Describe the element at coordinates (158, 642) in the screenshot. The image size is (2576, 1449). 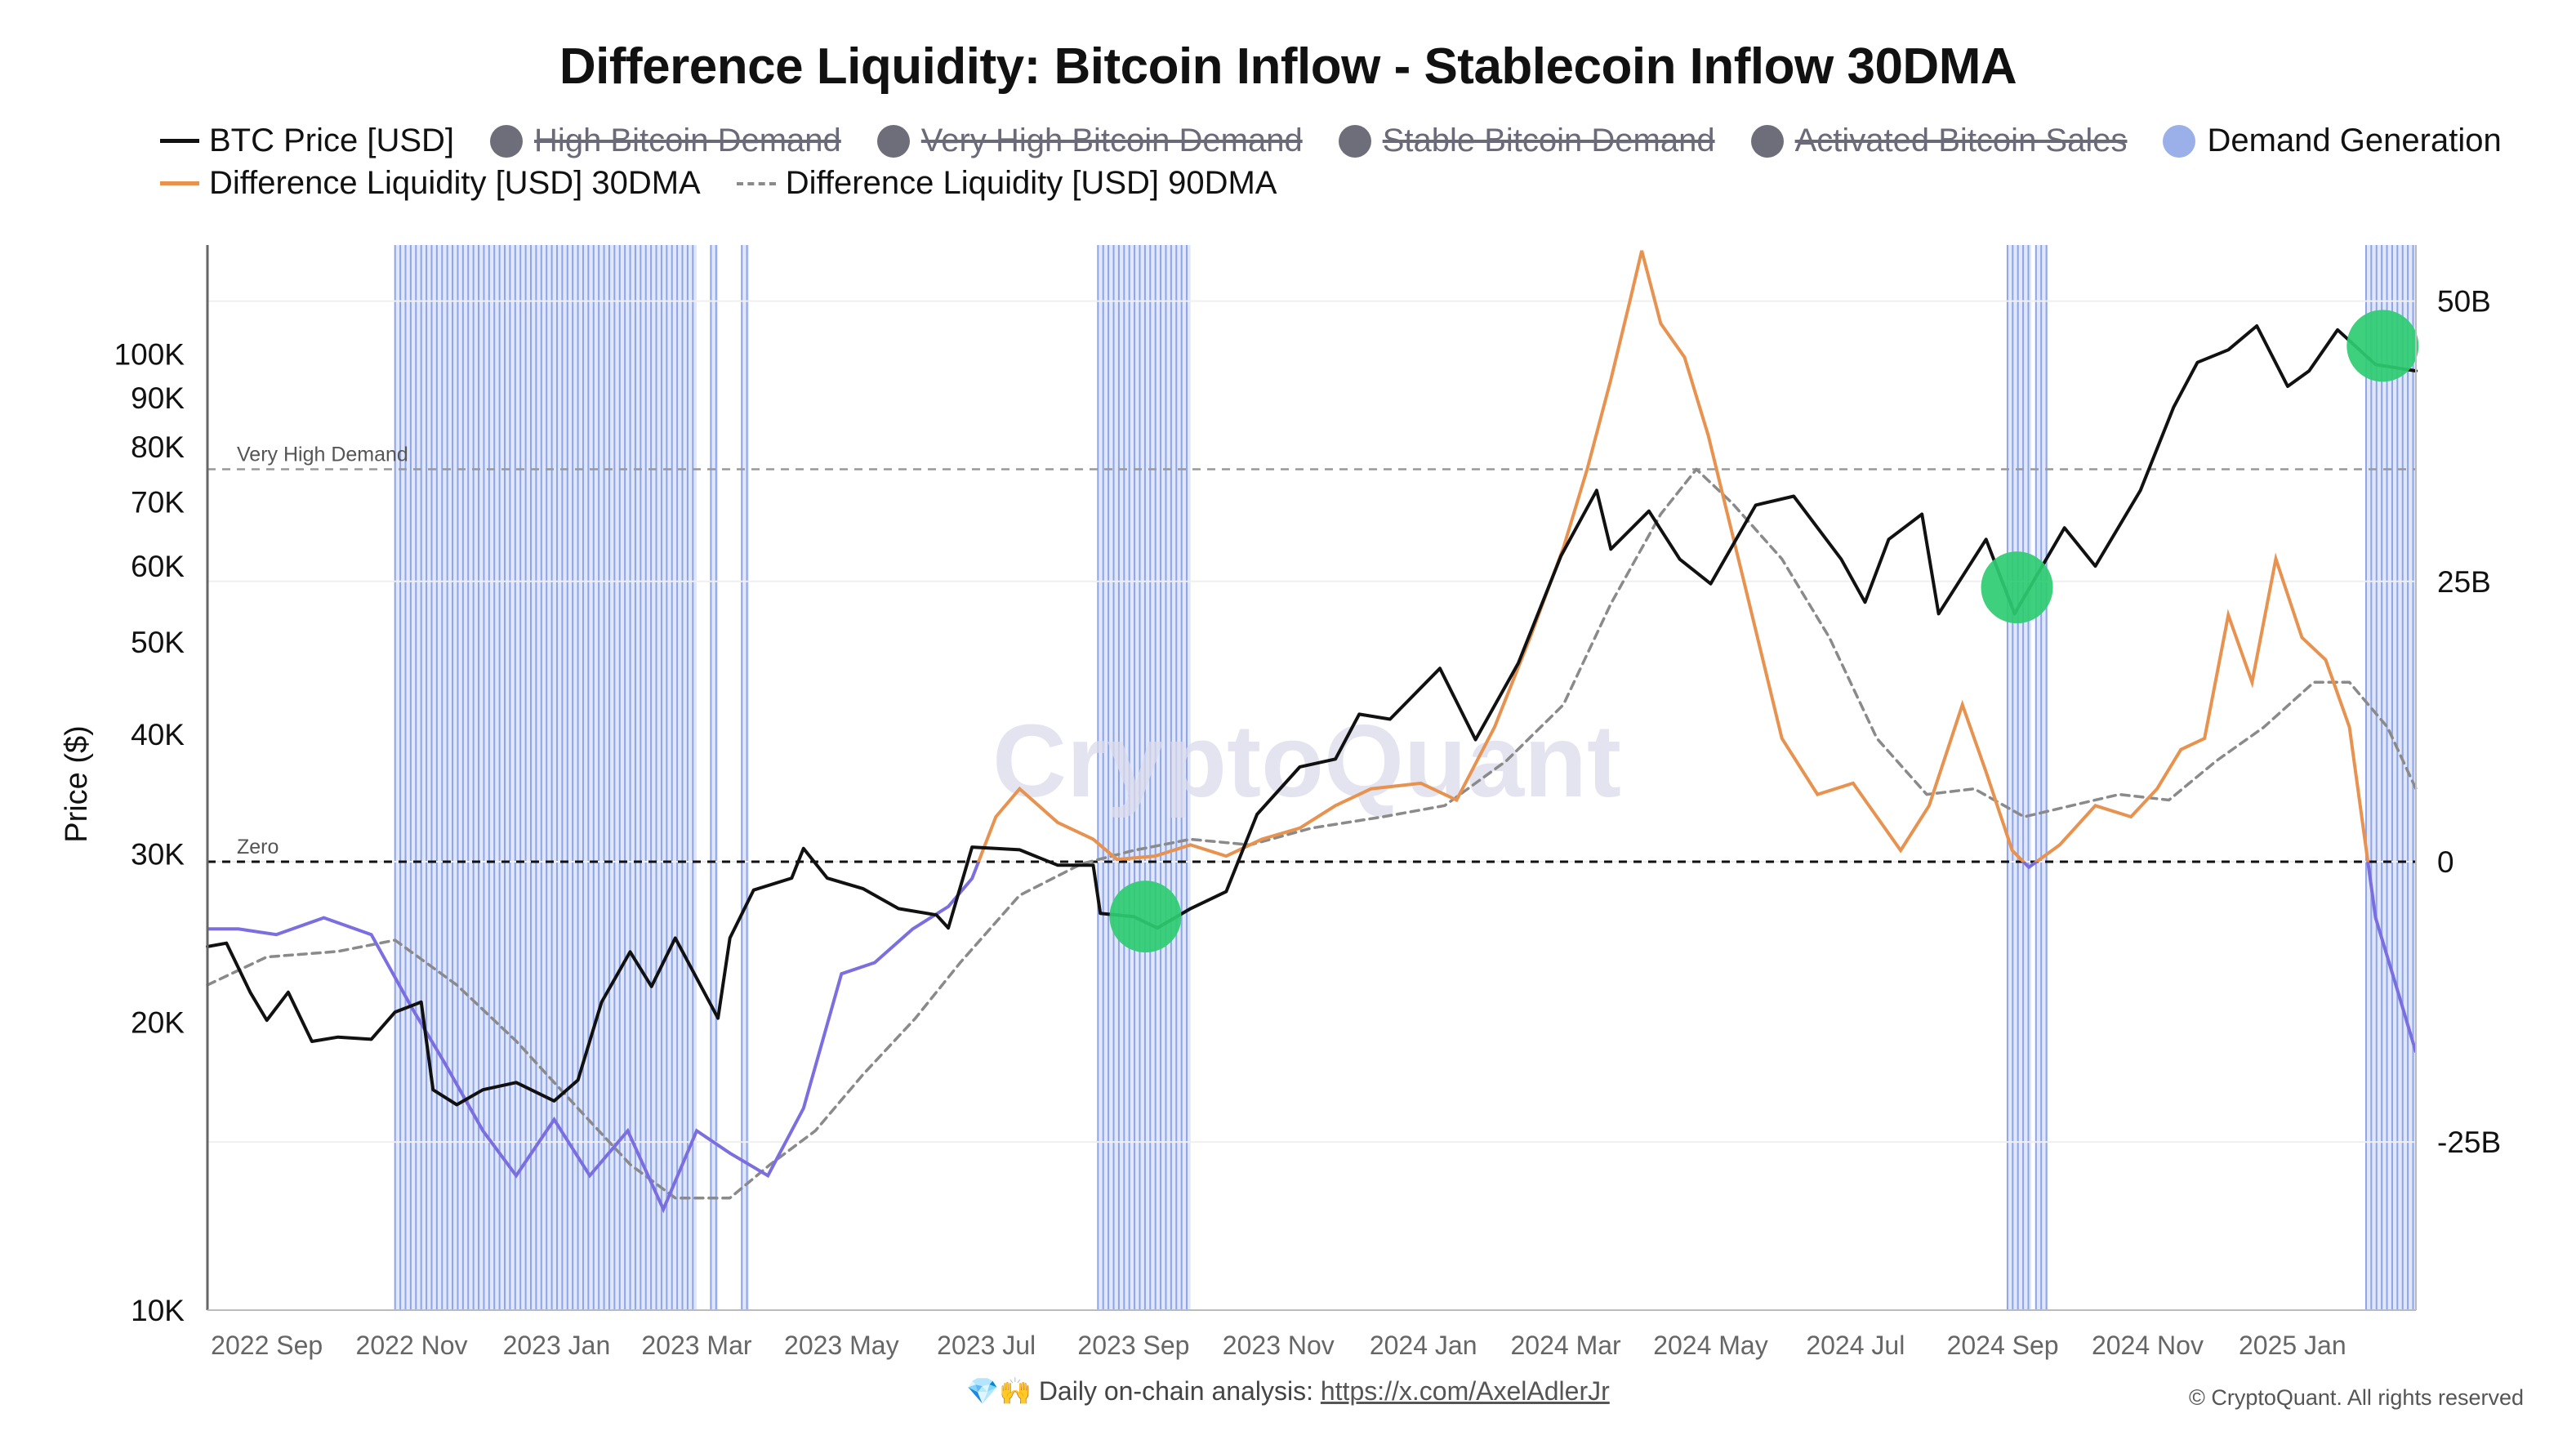
I see `y-left-tick-label: 50K` at that location.